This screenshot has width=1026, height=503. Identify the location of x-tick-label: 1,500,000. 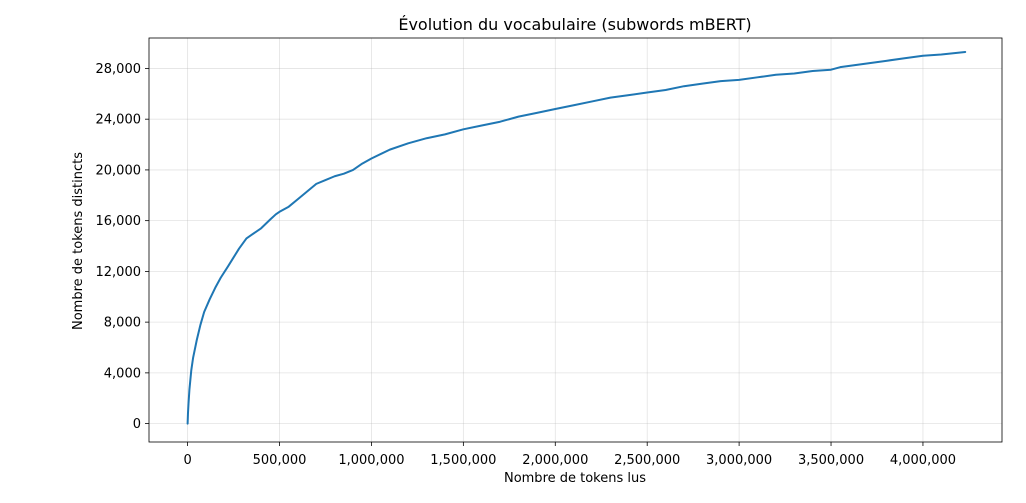
(463, 460).